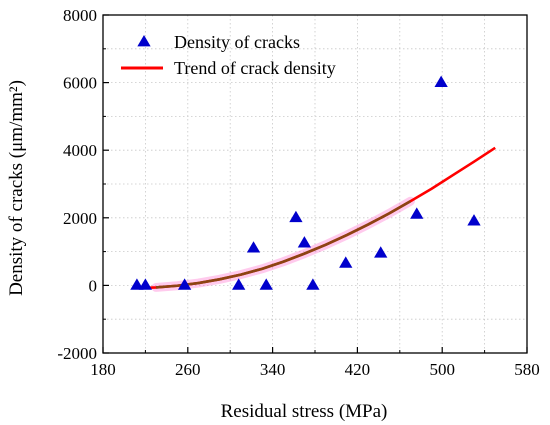 The image size is (550, 425). What do you see at coordinates (77, 184) in the screenshot?
I see `y-tick-labels: -2000 0 2000 4000 6000 8000` at bounding box center [77, 184].